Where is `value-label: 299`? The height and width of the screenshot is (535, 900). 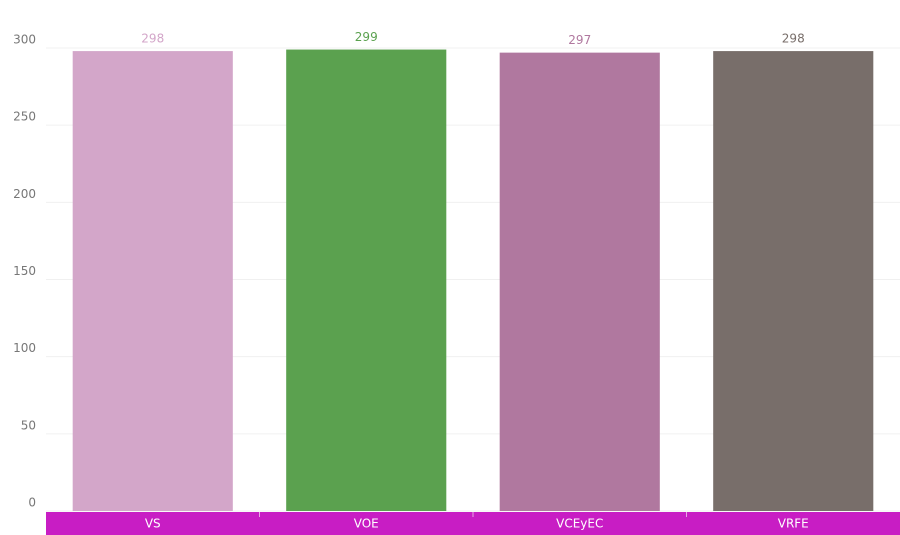 value-label: 299 is located at coordinates (366, 37).